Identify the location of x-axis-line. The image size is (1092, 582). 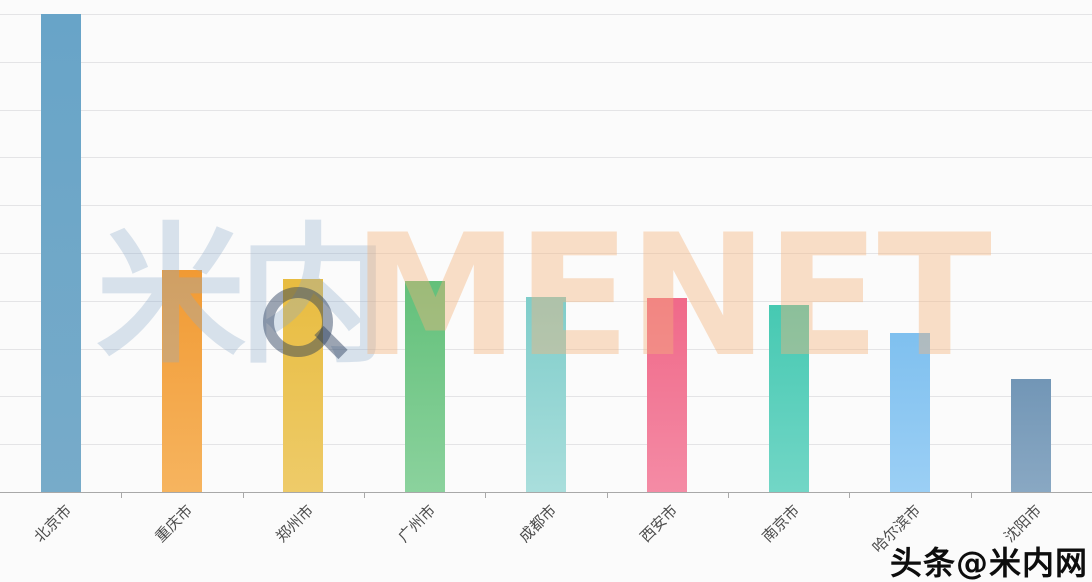
(546, 492).